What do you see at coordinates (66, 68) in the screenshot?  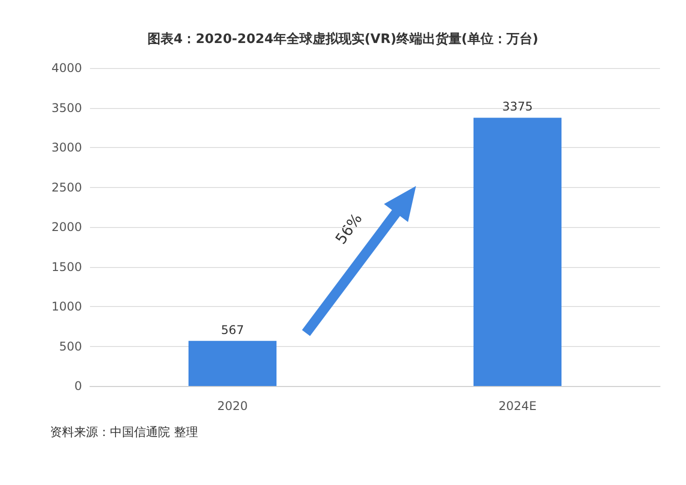 I see `y-tick-label: 4000` at bounding box center [66, 68].